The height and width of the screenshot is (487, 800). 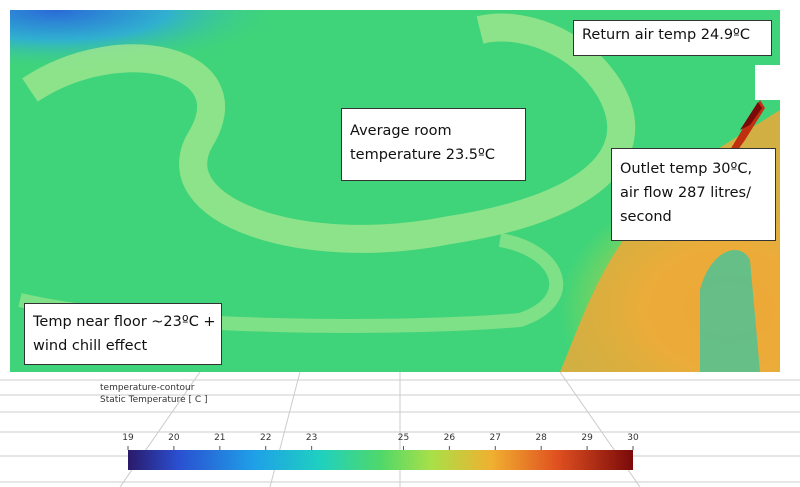 I want to click on tick-label: 22, so click(x=265, y=438).